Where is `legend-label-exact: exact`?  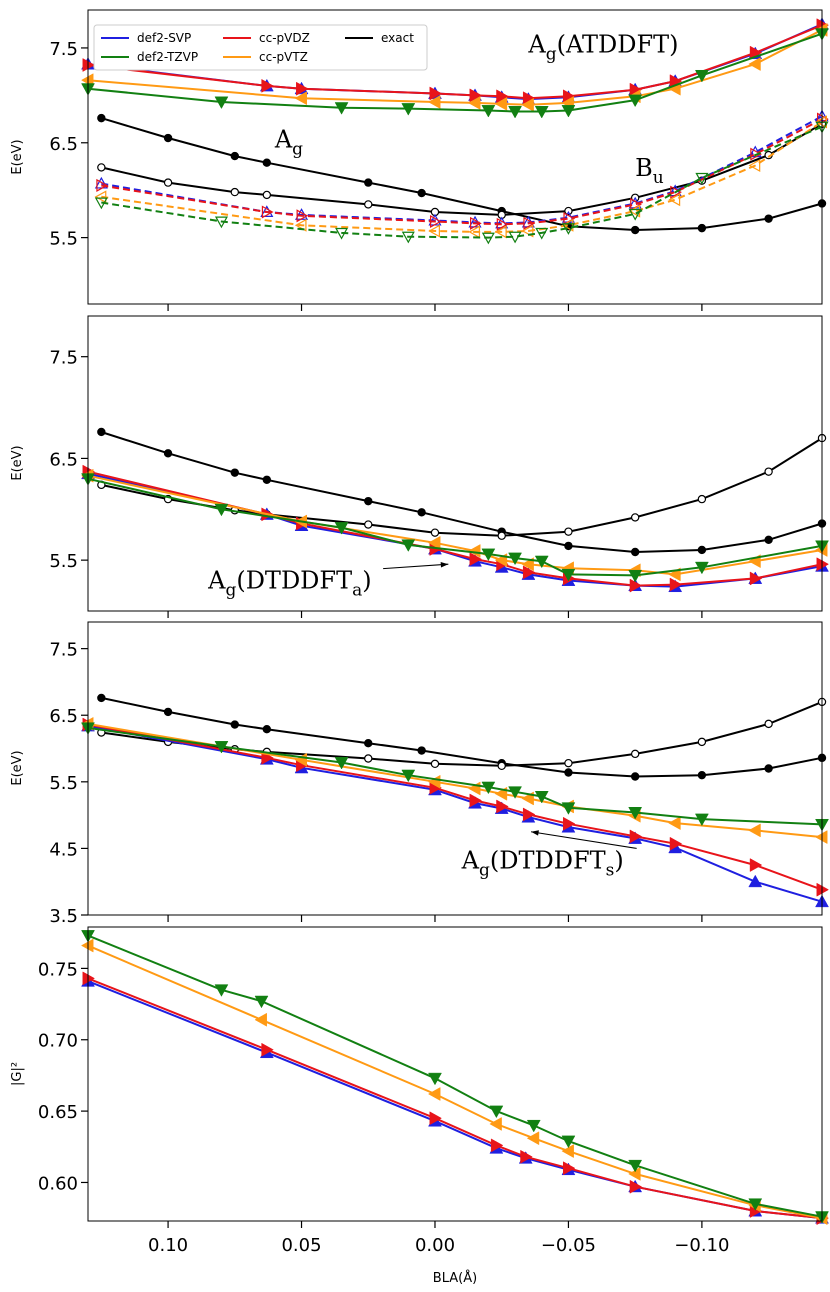
legend-label-exact: exact is located at coordinates (397, 38).